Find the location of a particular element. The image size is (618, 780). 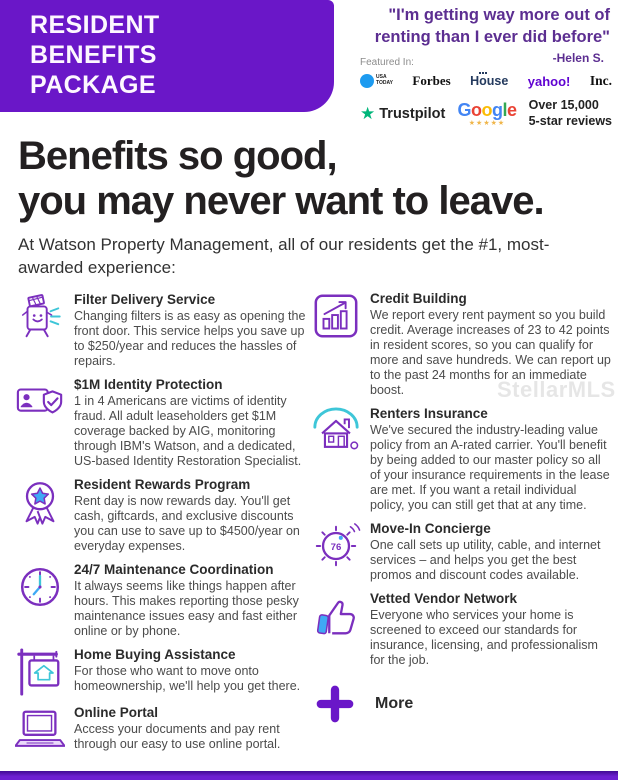

forbes-logo: Forbes is located at coordinates (431, 80).